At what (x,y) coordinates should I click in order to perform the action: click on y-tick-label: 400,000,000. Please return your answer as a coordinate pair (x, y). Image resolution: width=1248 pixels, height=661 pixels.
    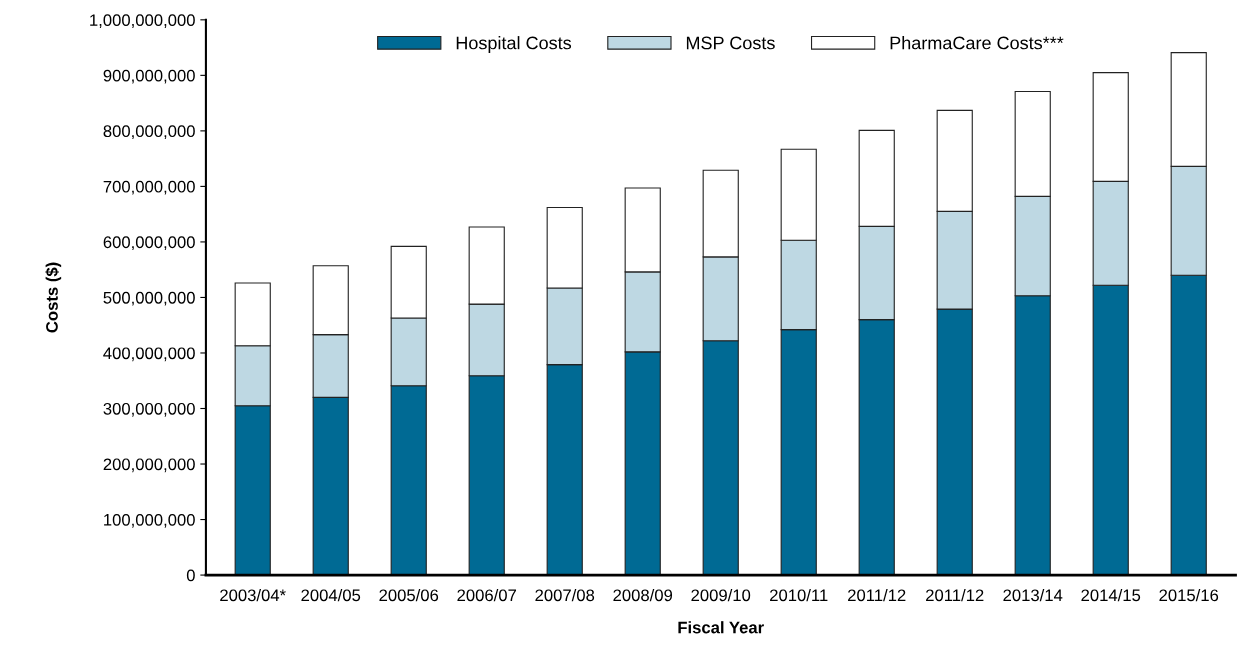
    Looking at the image, I should click on (149, 354).